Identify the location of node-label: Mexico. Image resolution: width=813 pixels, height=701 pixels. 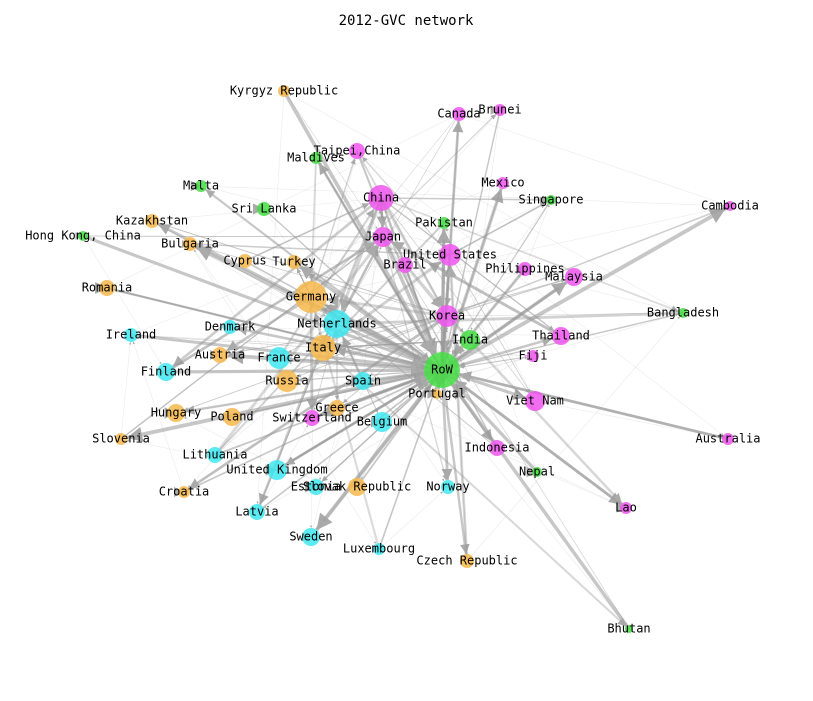
(502, 183).